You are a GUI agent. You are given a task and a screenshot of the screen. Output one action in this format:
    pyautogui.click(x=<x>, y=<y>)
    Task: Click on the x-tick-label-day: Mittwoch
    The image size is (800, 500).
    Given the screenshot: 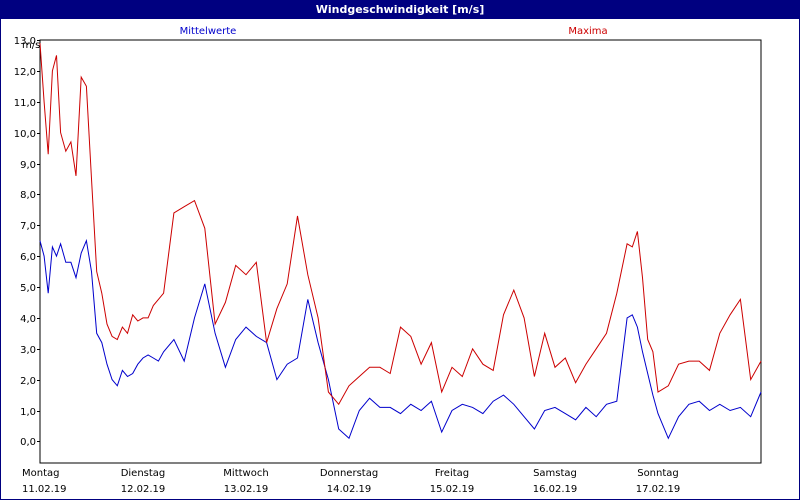 What is the action you would take?
    pyautogui.click(x=245, y=473)
    